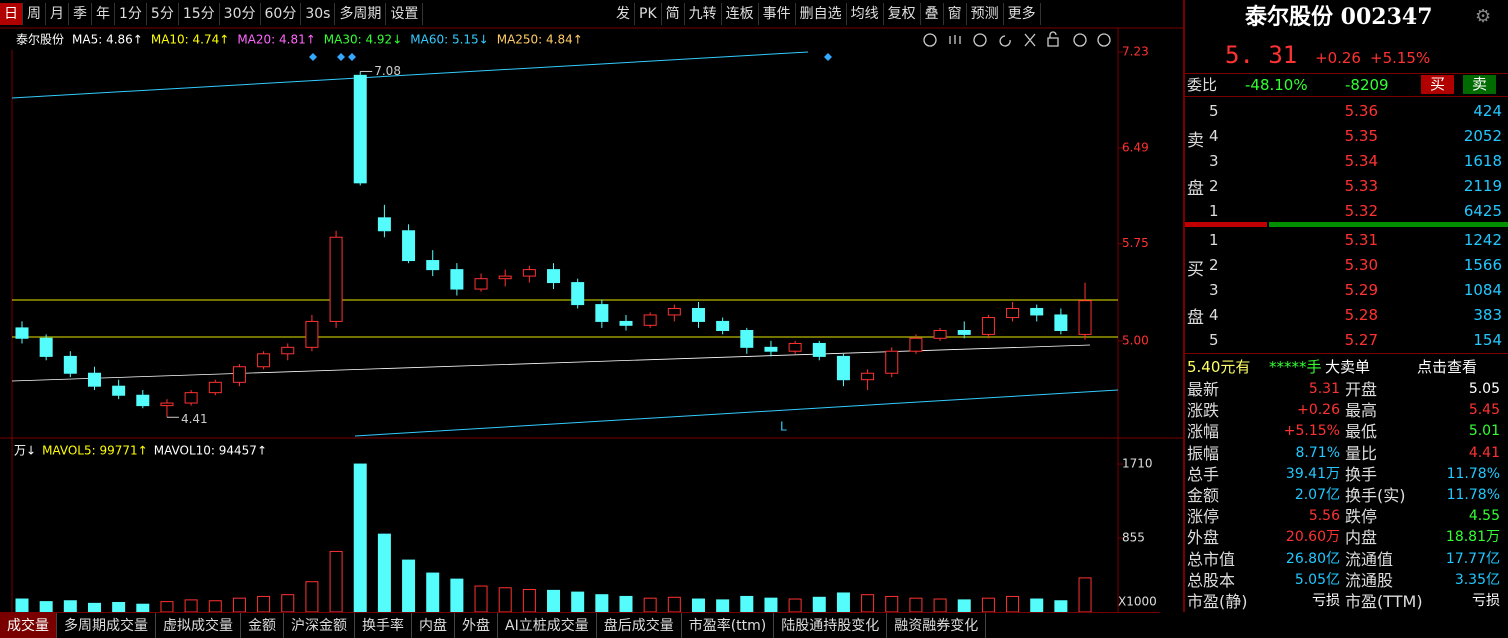  Describe the element at coordinates (383, 625) in the screenshot. I see `indicator-tab: 换手率` at that location.